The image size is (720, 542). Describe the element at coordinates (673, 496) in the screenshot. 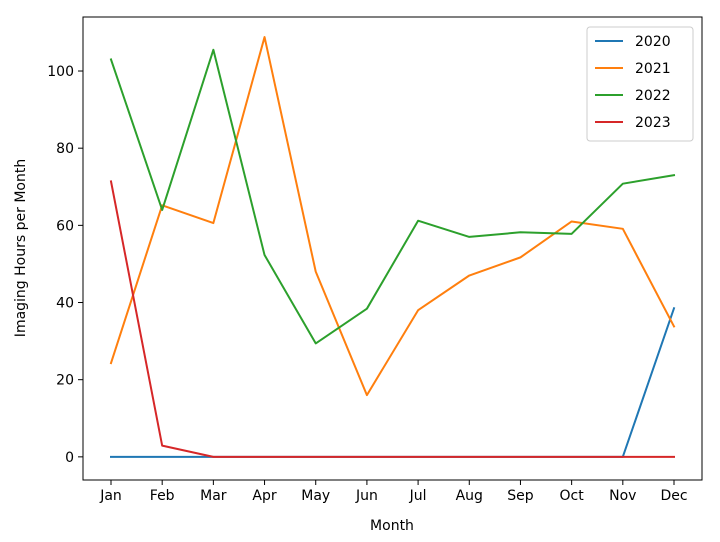

I see `x-tick-label: Dec` at that location.